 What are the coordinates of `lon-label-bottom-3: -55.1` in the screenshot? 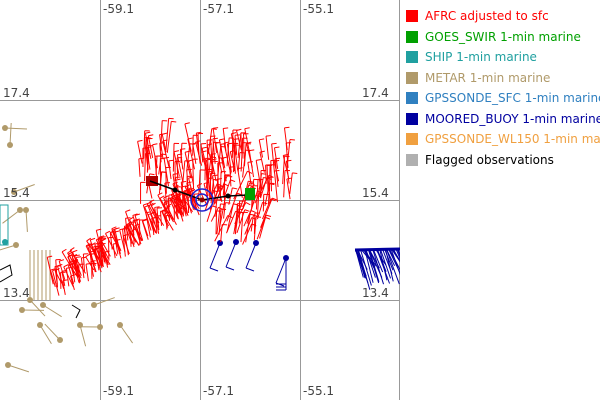 It's located at (319, 391).